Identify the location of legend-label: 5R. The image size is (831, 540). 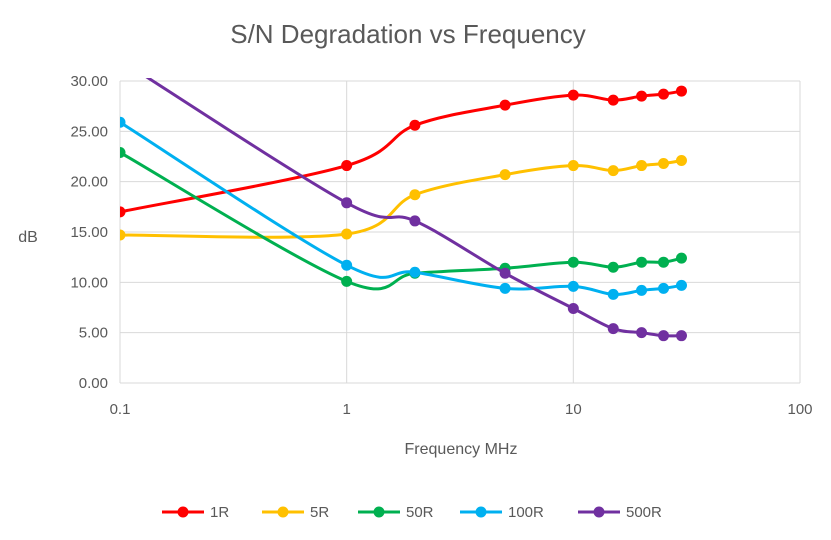
(319, 512).